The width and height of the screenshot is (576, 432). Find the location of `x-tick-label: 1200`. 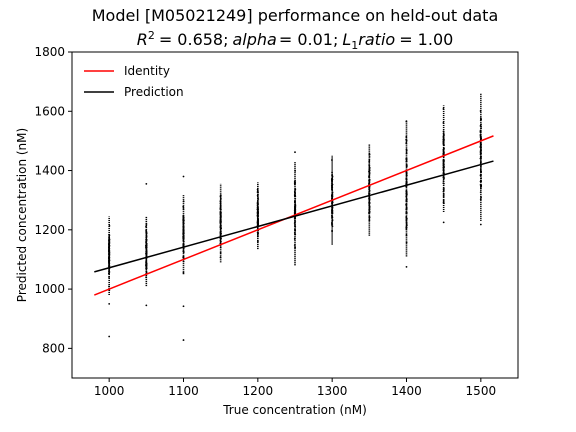

x-tick-label: 1200 is located at coordinates (258, 391).